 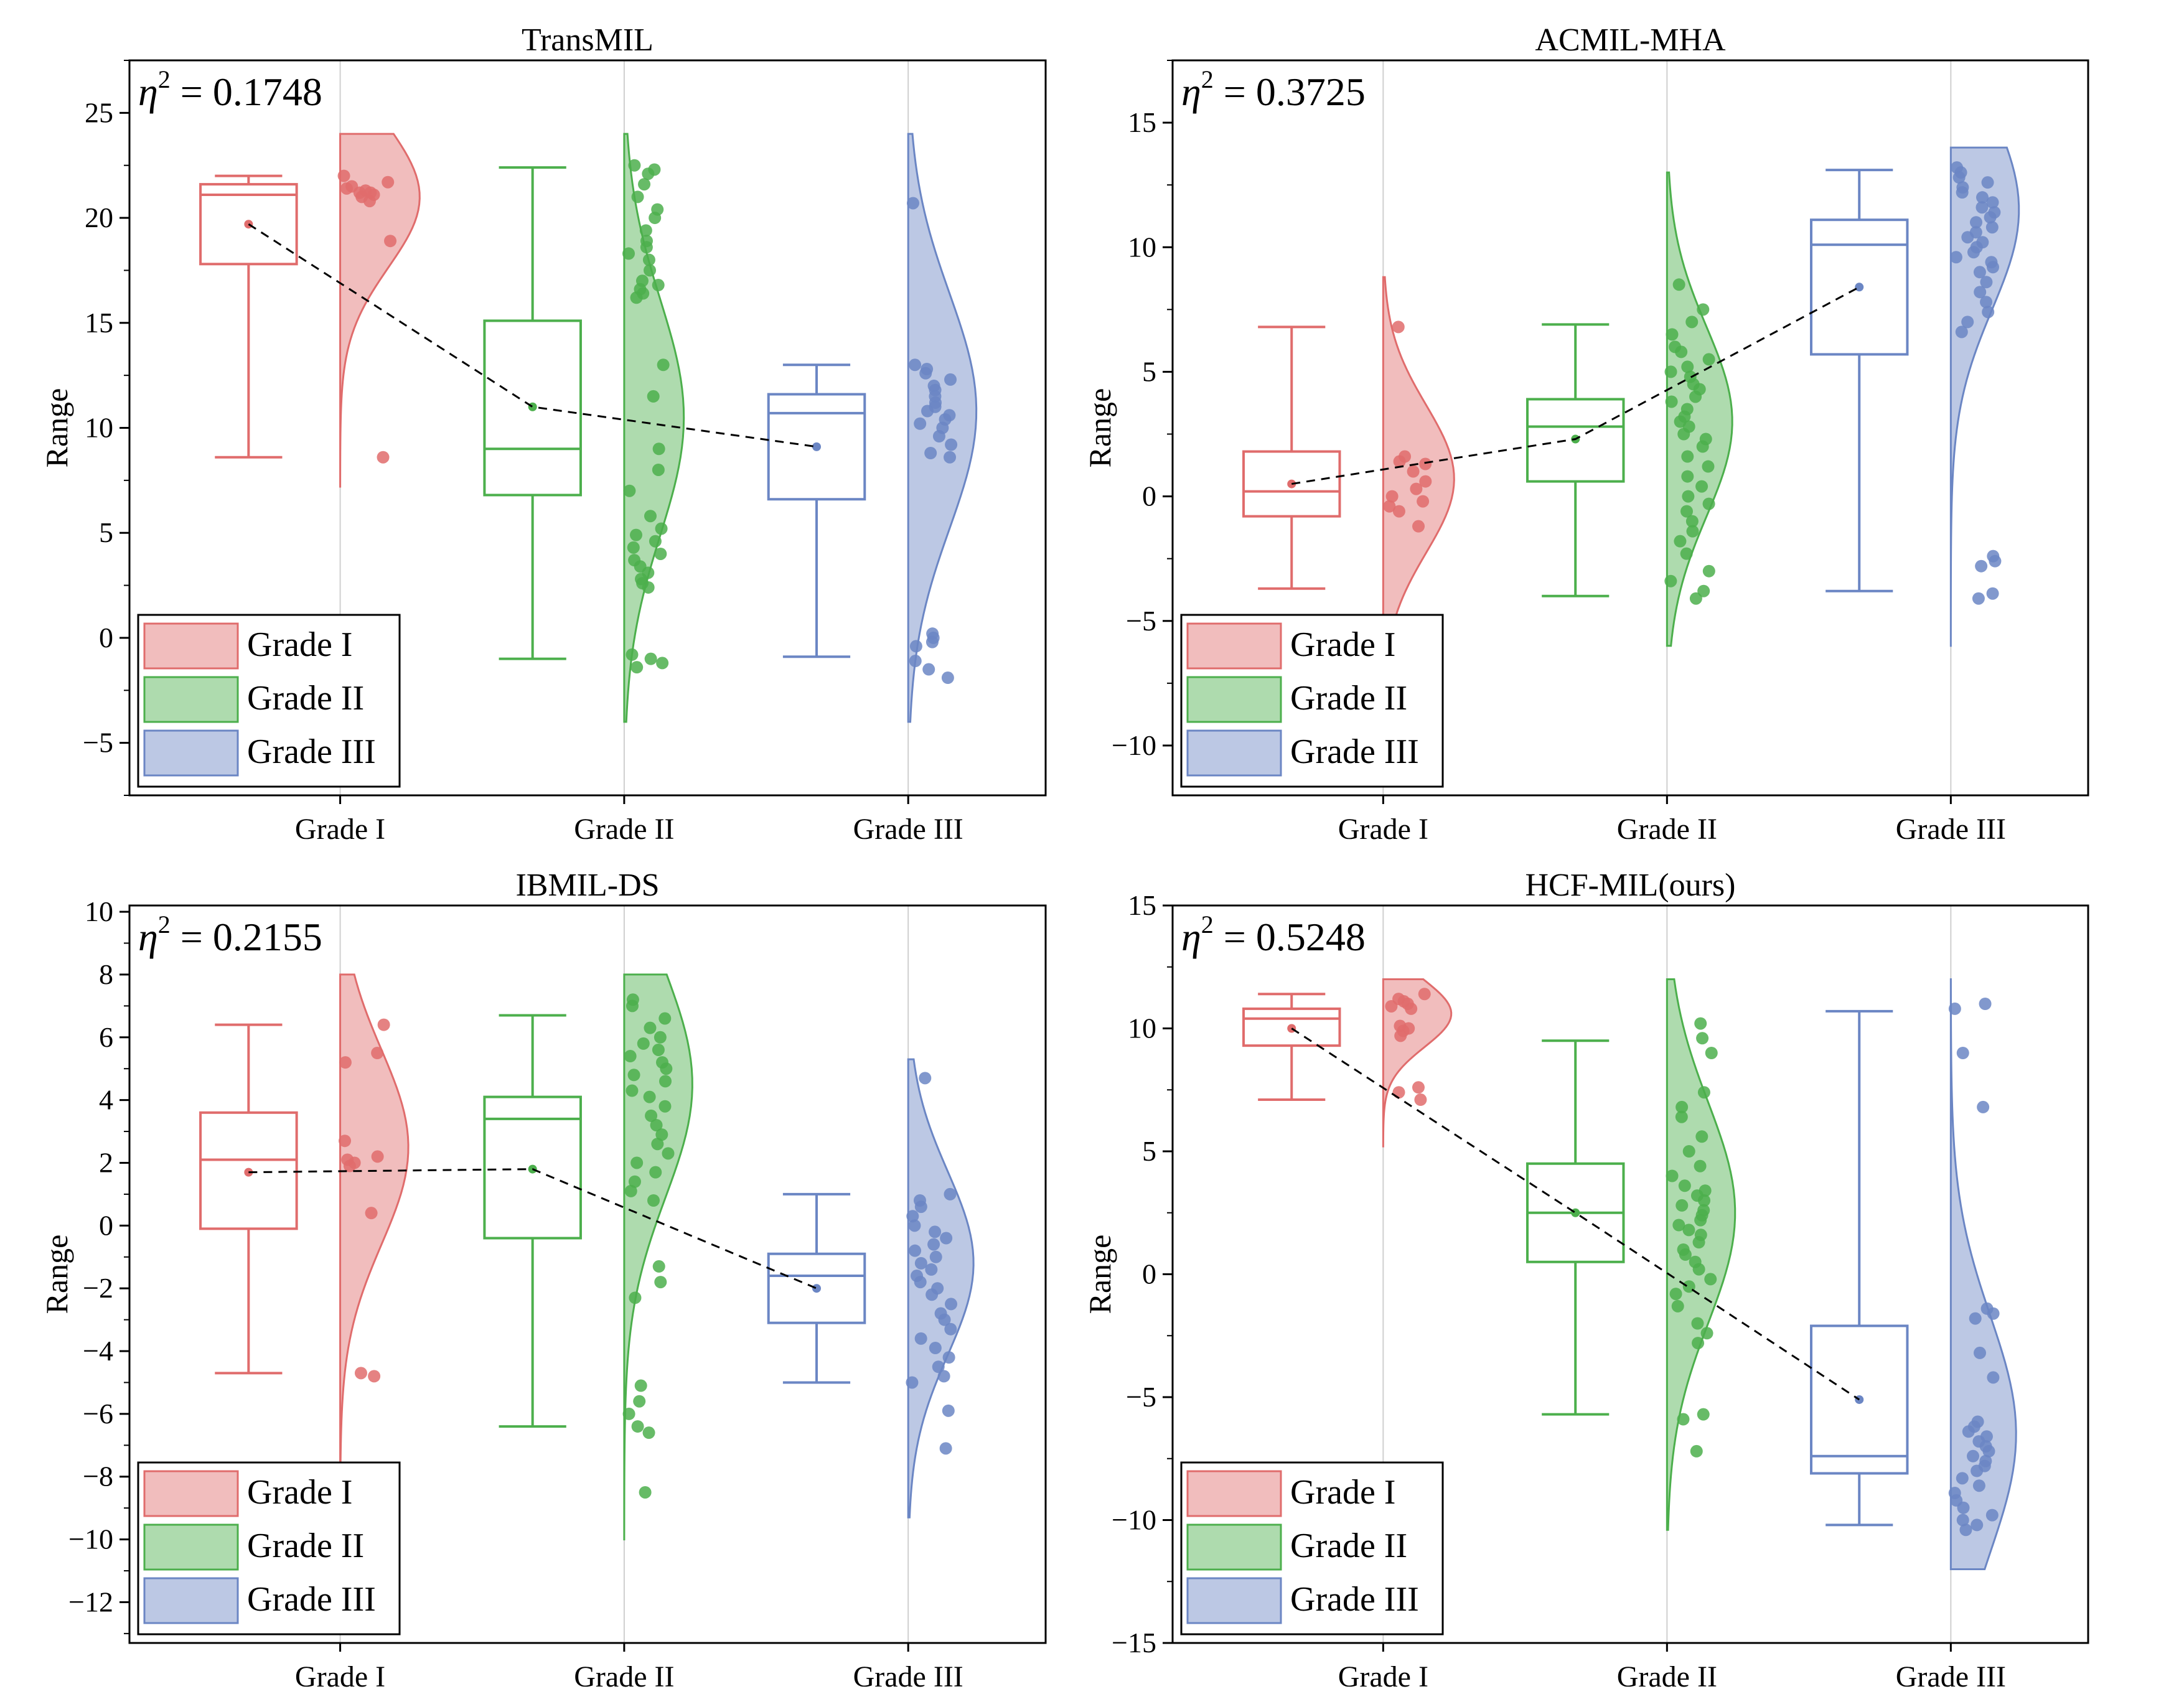 What do you see at coordinates (1575, 440) in the screenshot?
I see `box-iqr` at bounding box center [1575, 440].